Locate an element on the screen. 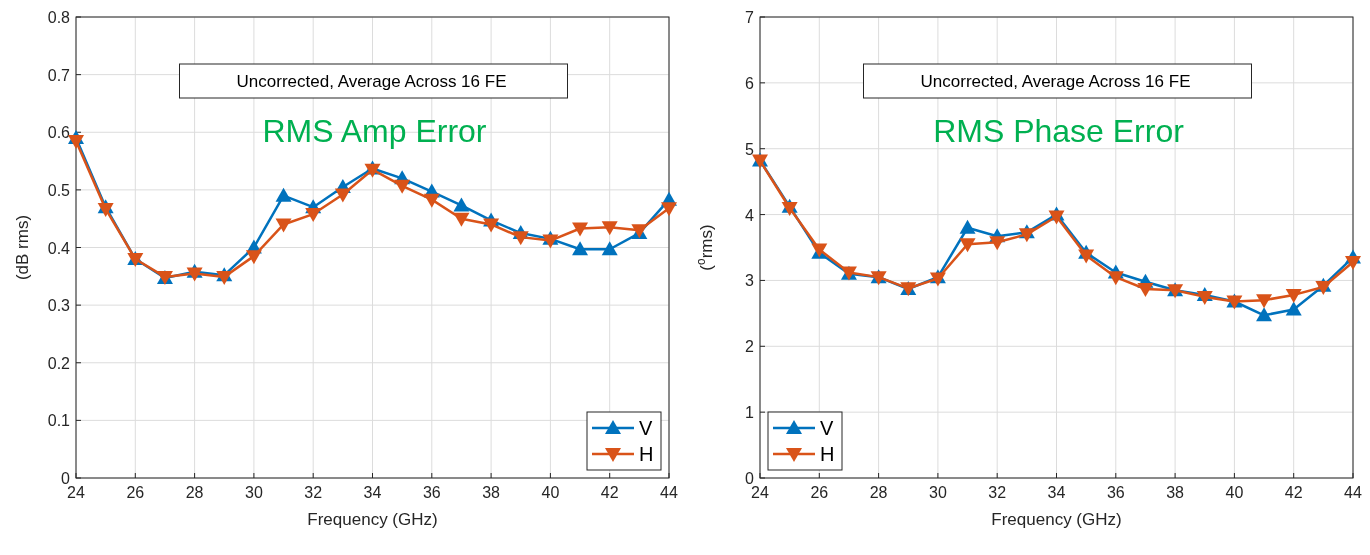  y-axis-title: (dB rms) is located at coordinates (22, 247).